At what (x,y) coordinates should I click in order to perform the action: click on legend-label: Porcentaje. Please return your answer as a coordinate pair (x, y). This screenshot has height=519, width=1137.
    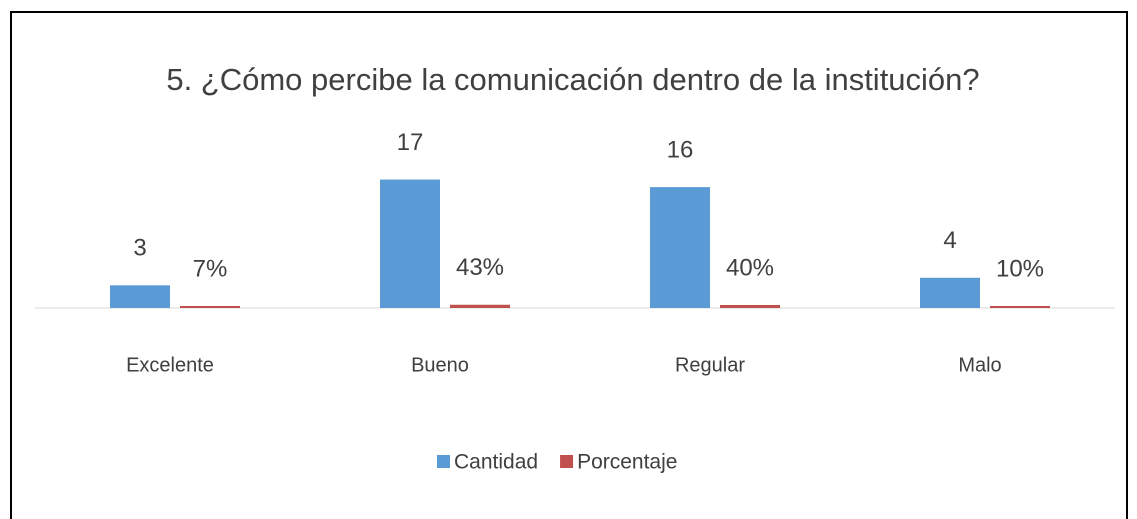
    Looking at the image, I should click on (627, 462).